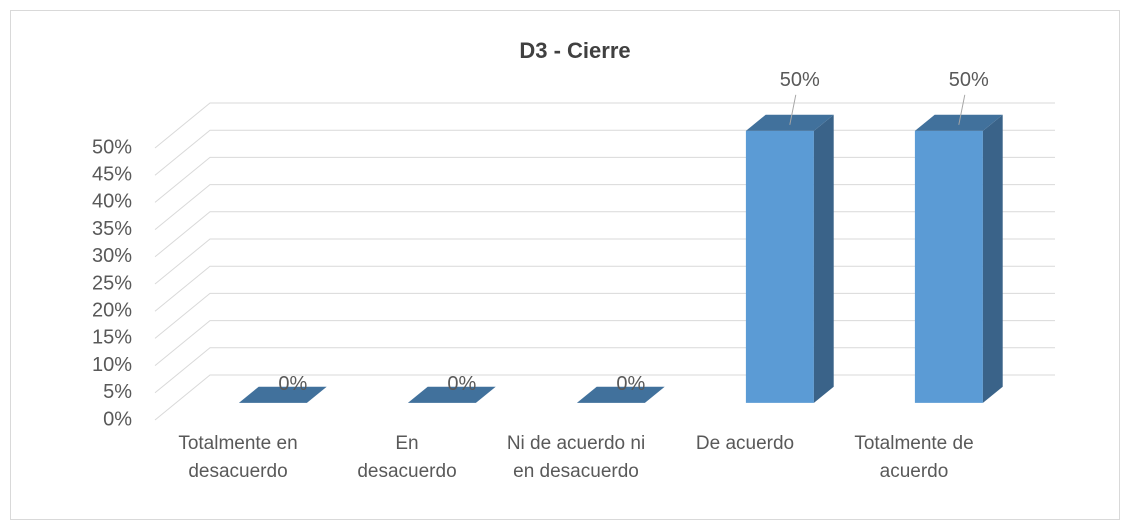 This screenshot has height=527, width=1130. Describe the element at coordinates (117, 419) in the screenshot. I see `y-tick-label: 0%` at that location.